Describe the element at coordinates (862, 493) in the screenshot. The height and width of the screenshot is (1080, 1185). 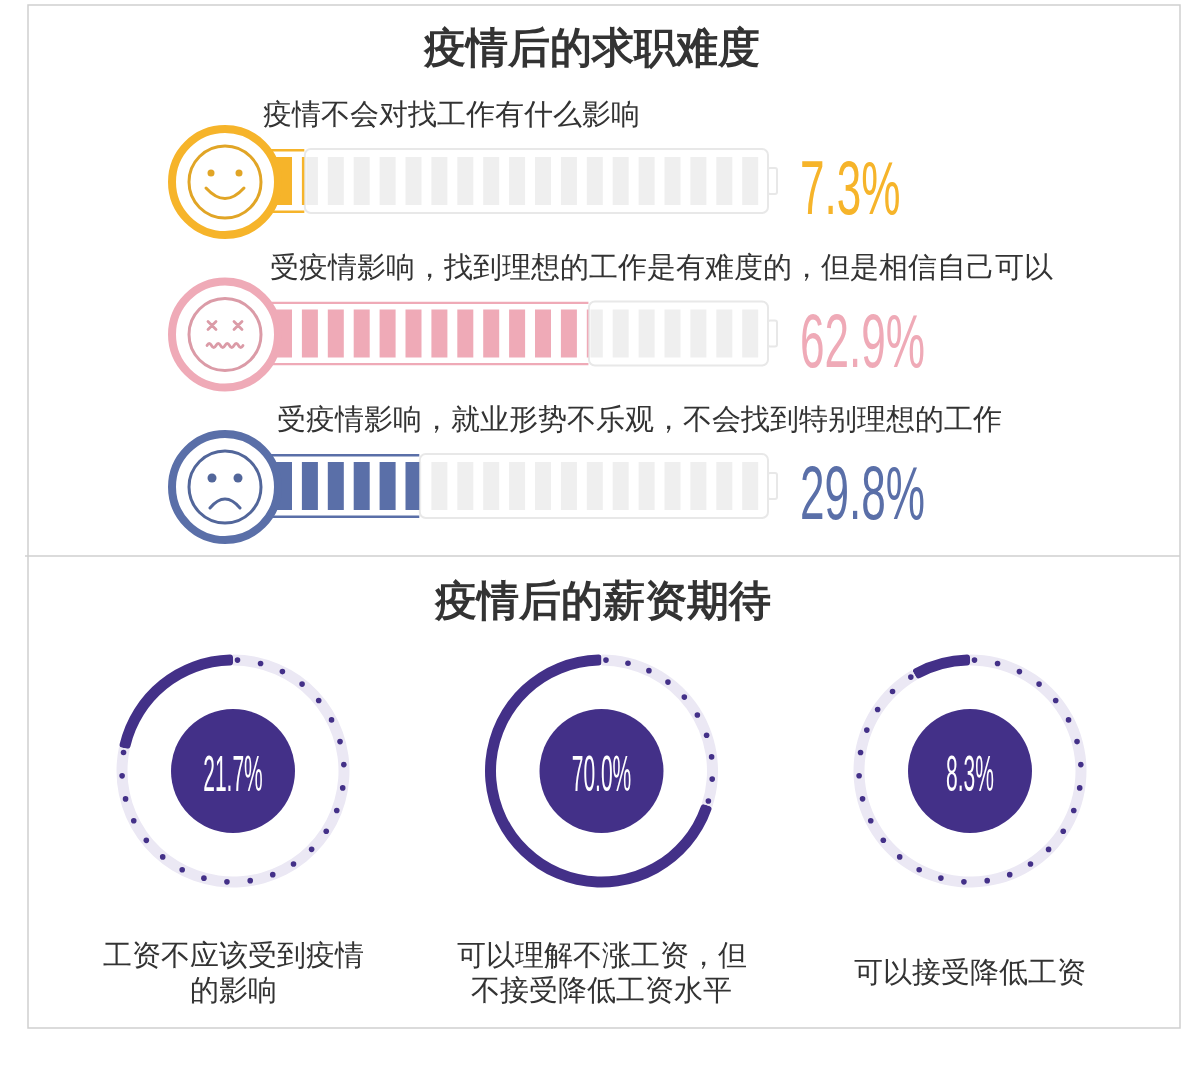
I see `data-label: 29.8%` at that location.